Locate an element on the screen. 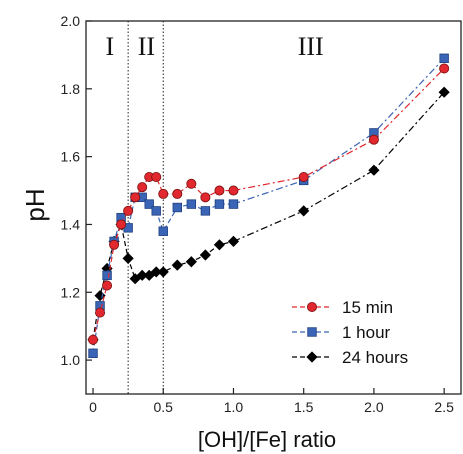  legend-item-1-hour: 1 hour is located at coordinates (341, 332).